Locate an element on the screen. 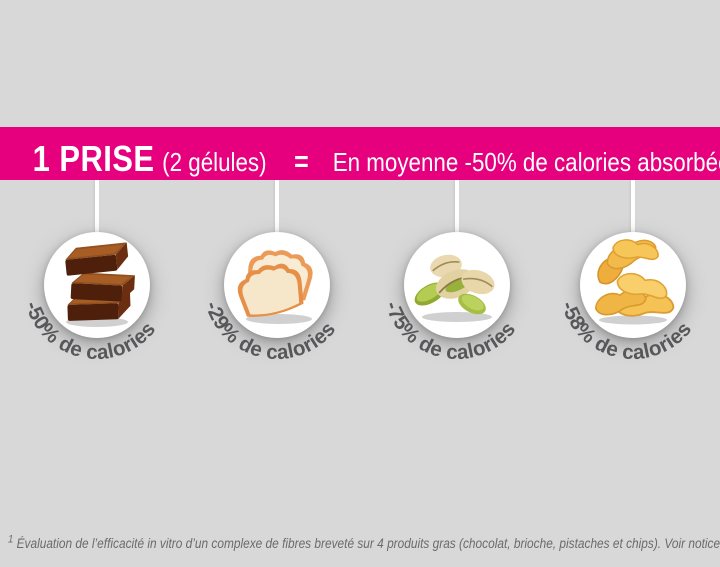 This screenshot has height=567, width=720. food-item-chocolate: -50% de calories is located at coordinates (103, 285).